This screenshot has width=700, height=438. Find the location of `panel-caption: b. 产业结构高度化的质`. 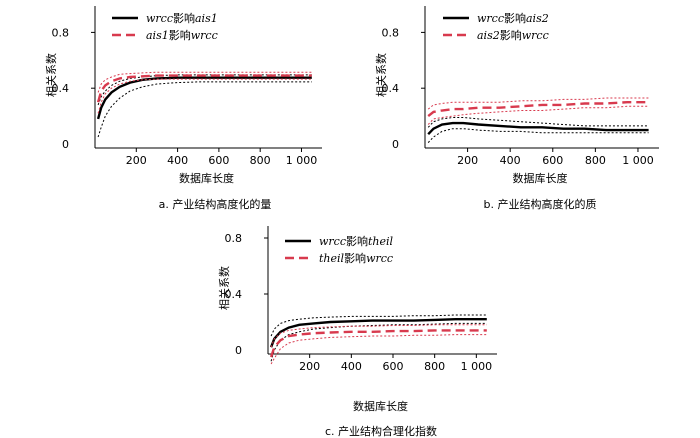

panel-caption: b. 产业结构高度化的质 is located at coordinates (540, 204).